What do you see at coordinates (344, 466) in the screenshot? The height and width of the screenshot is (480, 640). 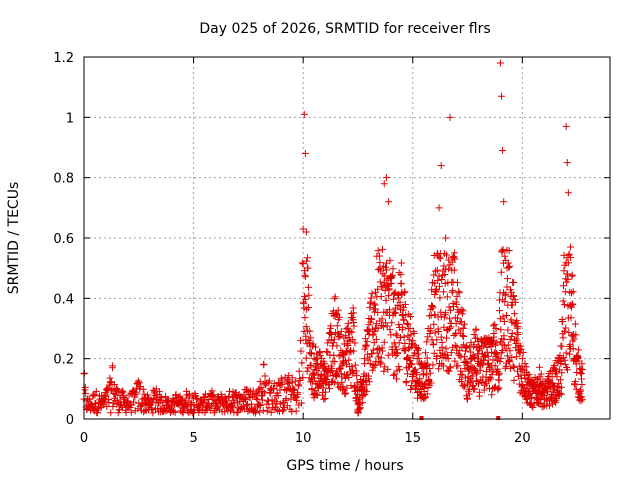 I see `x-axis-label: GPS time / hours` at bounding box center [344, 466].